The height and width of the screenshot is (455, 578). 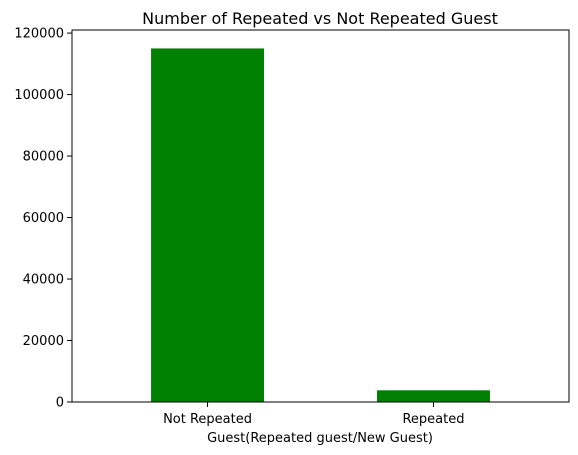 What do you see at coordinates (60, 403) in the screenshot?
I see `y-tick-label-0: 0` at bounding box center [60, 403].